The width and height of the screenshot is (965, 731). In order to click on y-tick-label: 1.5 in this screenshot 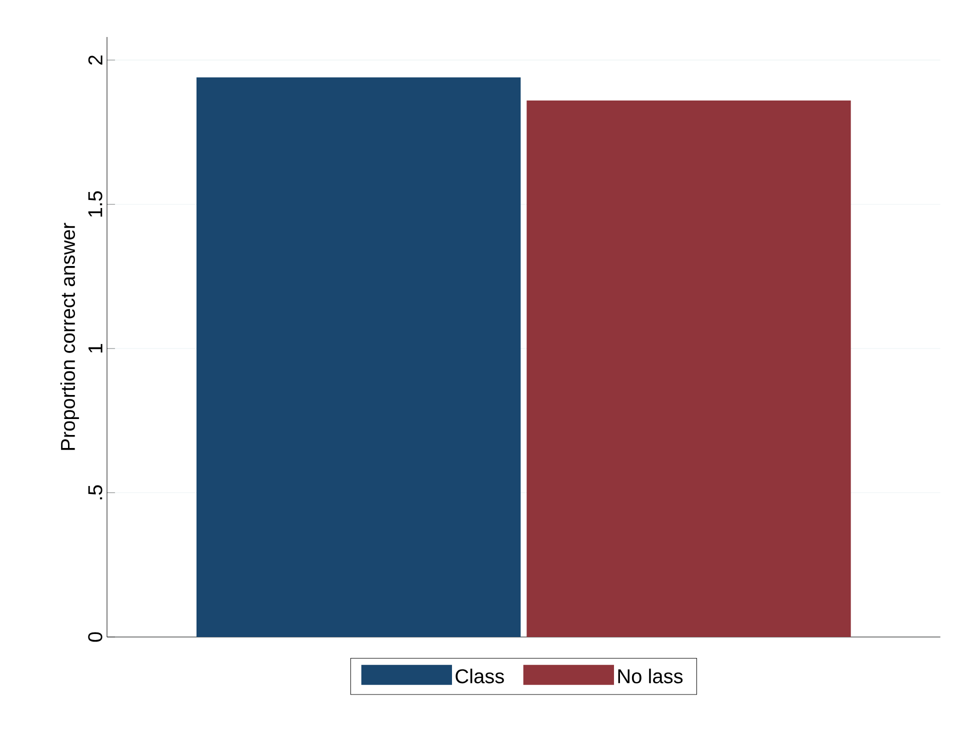, I will do `click(95, 204)`.